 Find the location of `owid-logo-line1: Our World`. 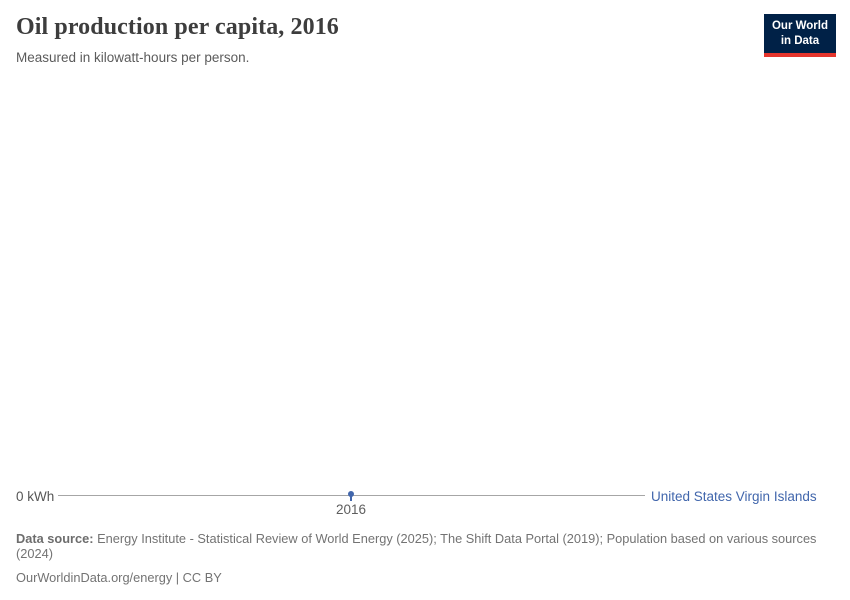

owid-logo-line1: Our World is located at coordinates (799, 26).